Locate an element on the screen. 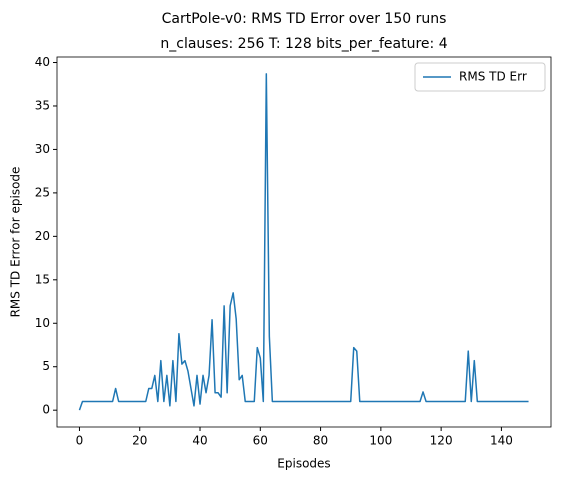  y-tick-label: 20 is located at coordinates (42, 236).